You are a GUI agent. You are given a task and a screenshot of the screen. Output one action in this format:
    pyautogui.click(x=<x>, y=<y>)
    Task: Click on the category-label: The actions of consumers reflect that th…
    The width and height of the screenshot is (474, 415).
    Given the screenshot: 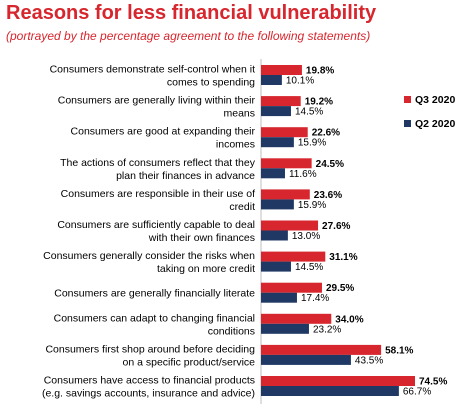 What is the action you would take?
    pyautogui.click(x=158, y=169)
    